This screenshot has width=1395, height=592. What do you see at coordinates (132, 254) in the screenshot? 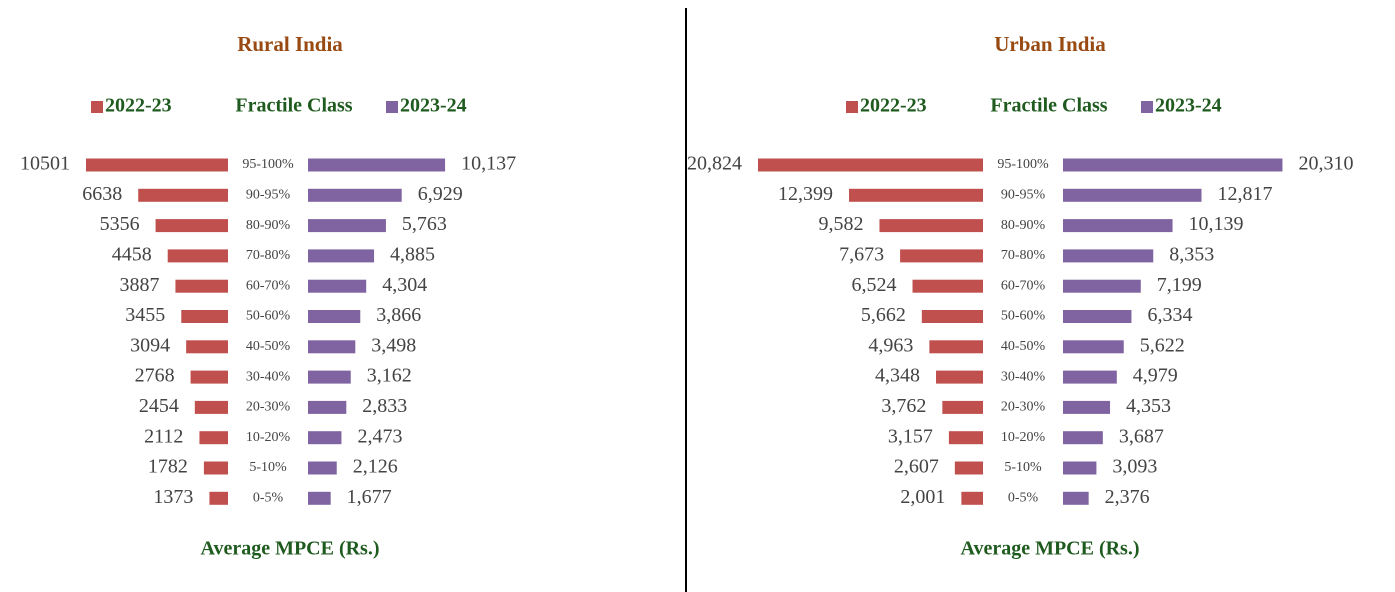
I see `value-label: 4458` at bounding box center [132, 254].